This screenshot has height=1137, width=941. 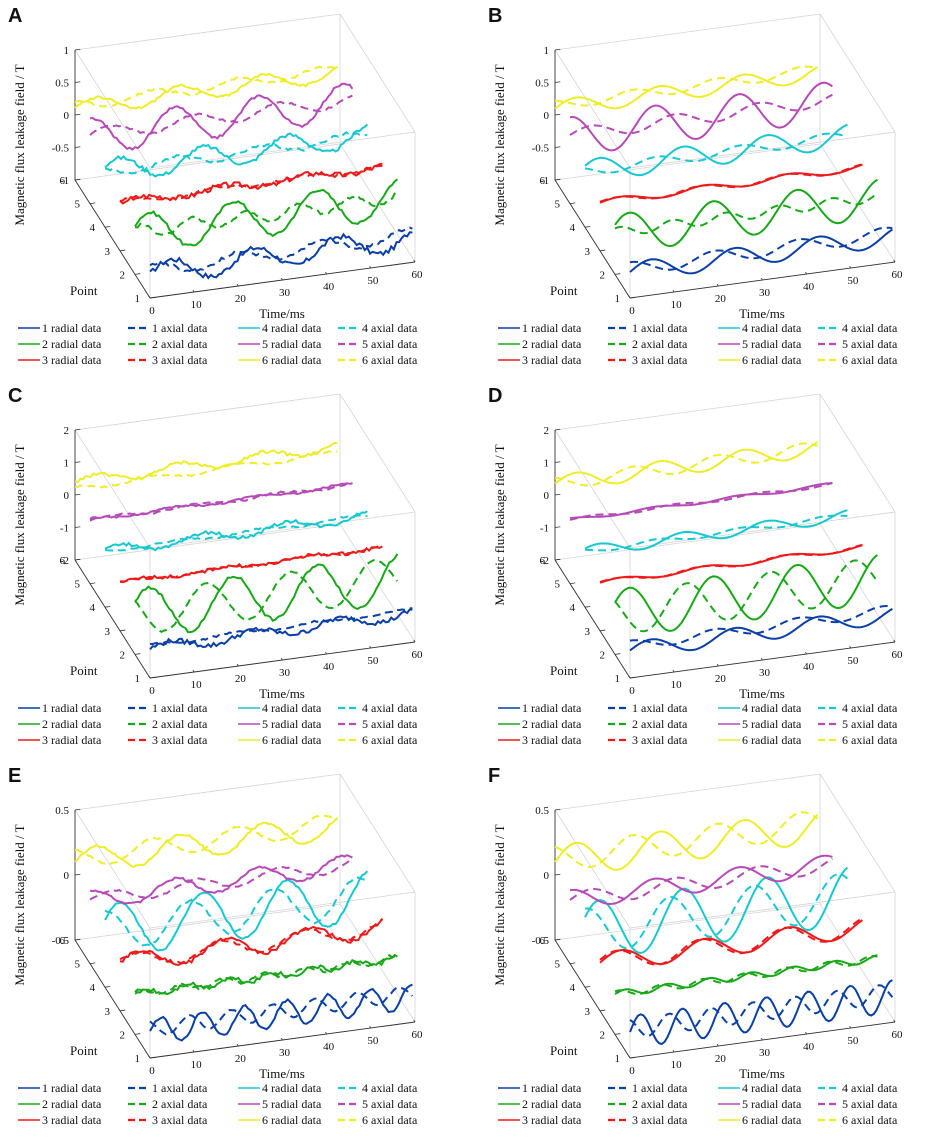 What do you see at coordinates (15, 396) in the screenshot?
I see `panel-letter: C` at bounding box center [15, 396].